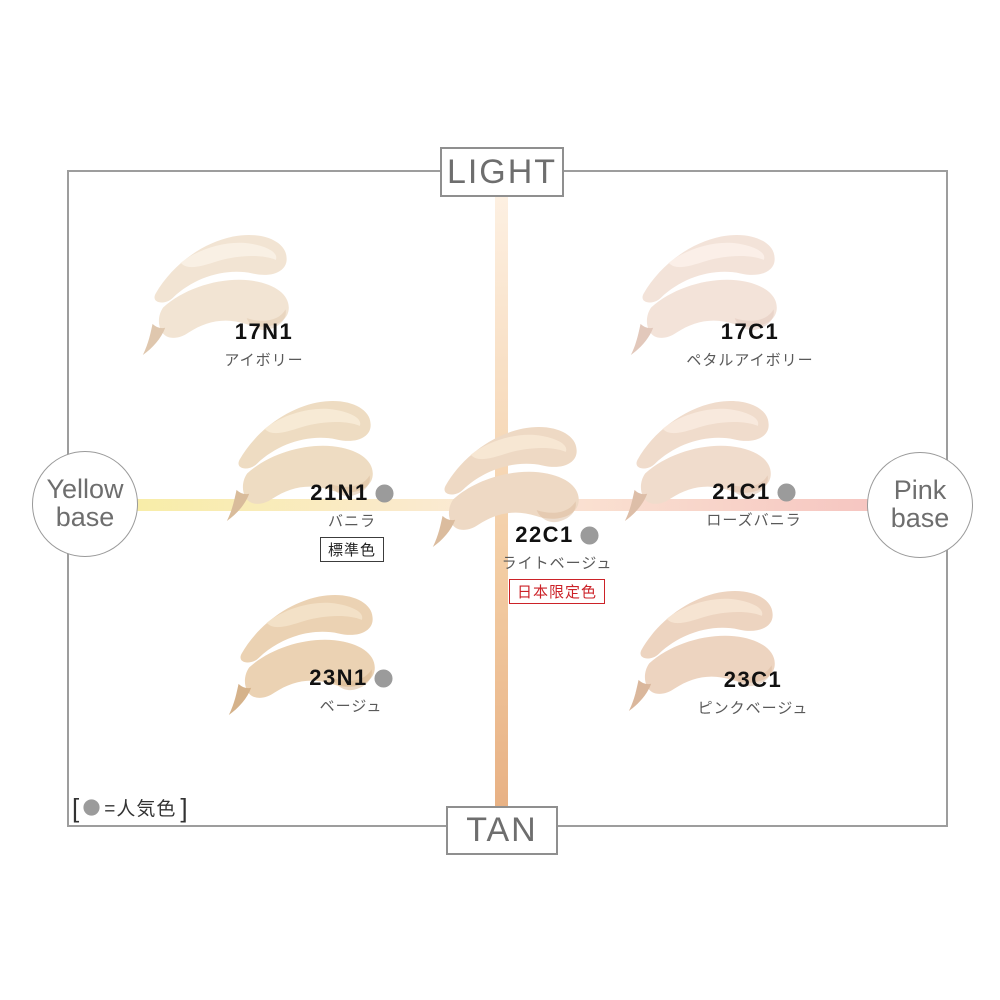 The image size is (1000, 1000). What do you see at coordinates (264, 331) in the screenshot?
I see `shade-code: 17N1` at bounding box center [264, 331].